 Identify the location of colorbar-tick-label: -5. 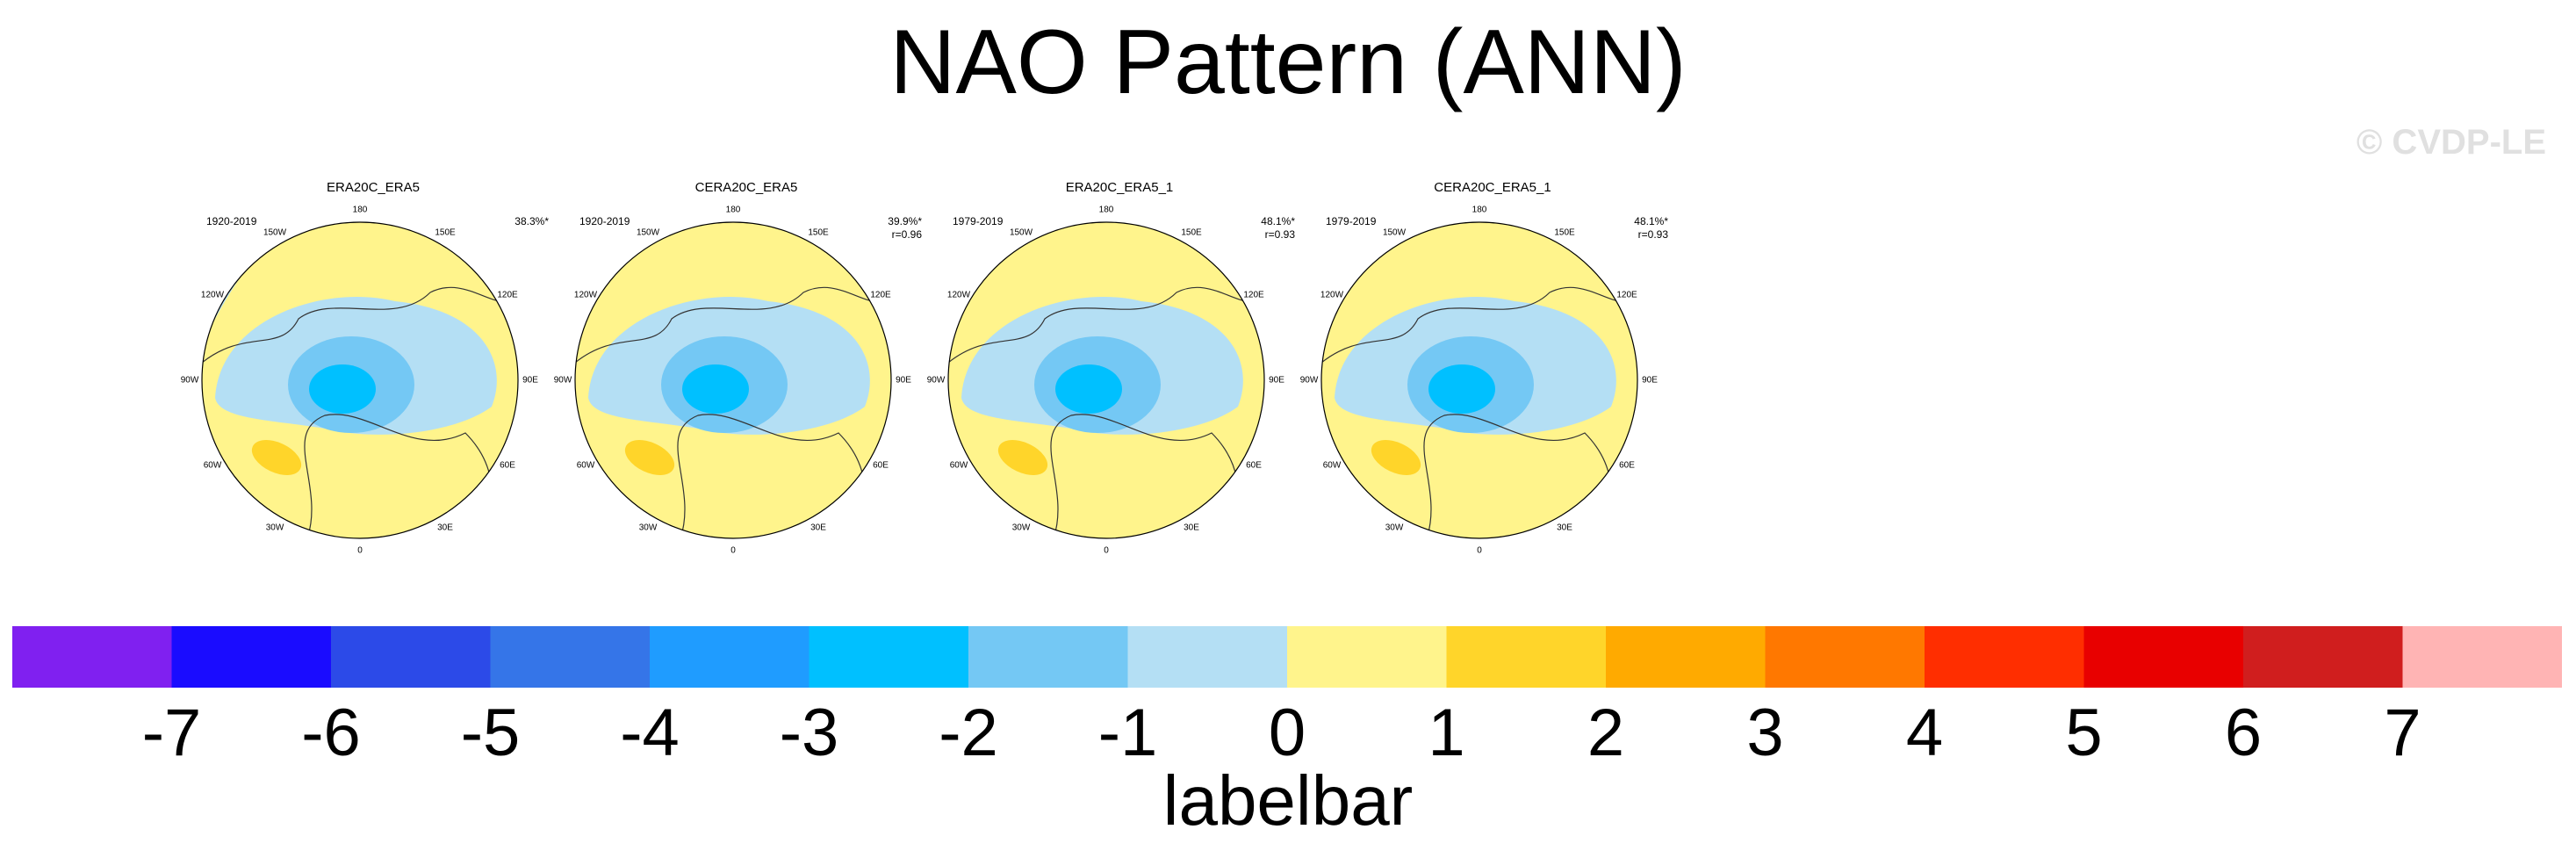
(490, 733).